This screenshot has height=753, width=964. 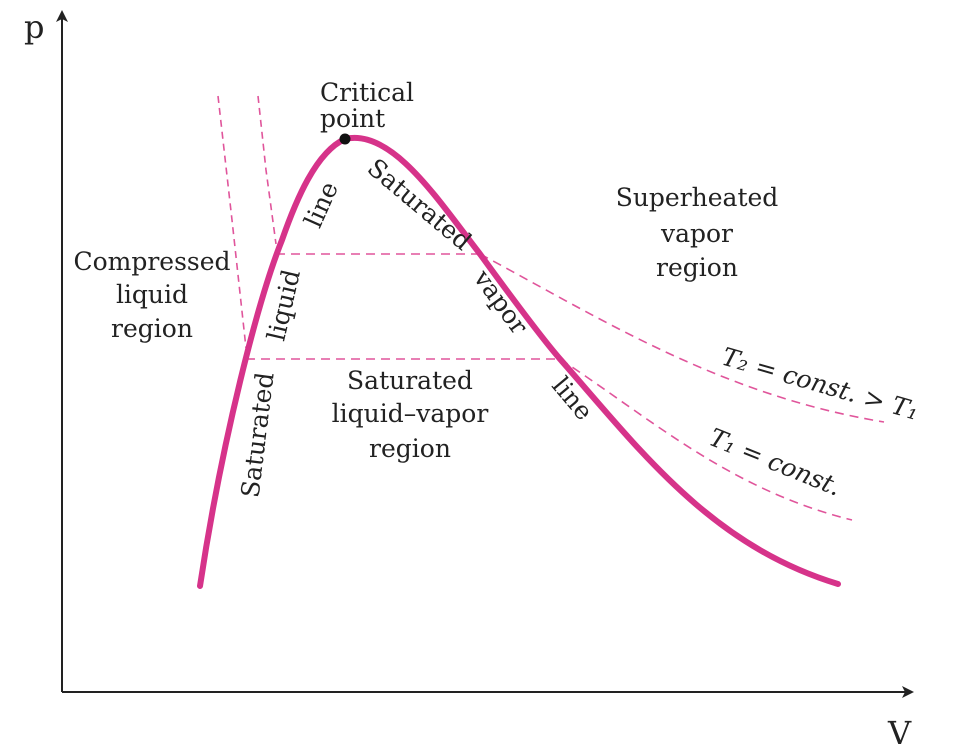 I want to click on compressed-region-label-line2: liquid, so click(x=152, y=294).